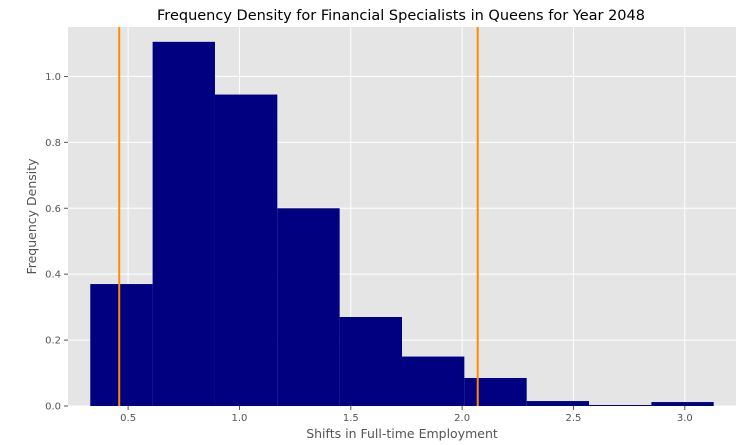 The width and height of the screenshot is (742, 445). Describe the element at coordinates (402, 433) in the screenshot. I see `x-axis-label: Shifts in Full-time Employment` at that location.